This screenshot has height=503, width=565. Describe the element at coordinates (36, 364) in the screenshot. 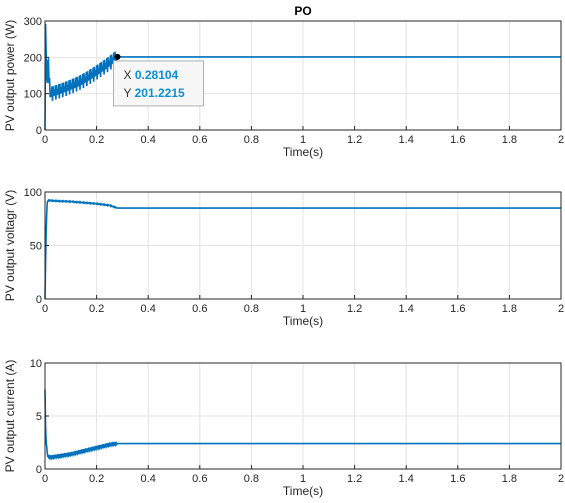

I see `current-y-tick-label: 10` at that location.